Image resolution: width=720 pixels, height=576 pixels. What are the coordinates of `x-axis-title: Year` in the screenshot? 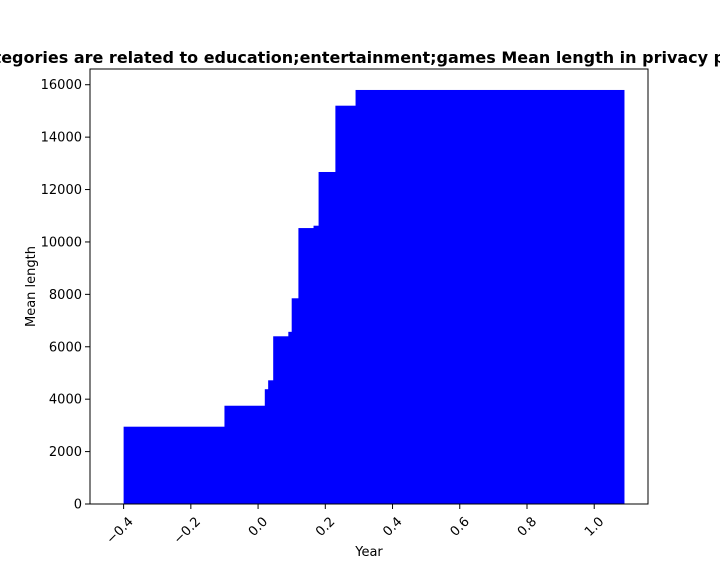 It's located at (368, 552).